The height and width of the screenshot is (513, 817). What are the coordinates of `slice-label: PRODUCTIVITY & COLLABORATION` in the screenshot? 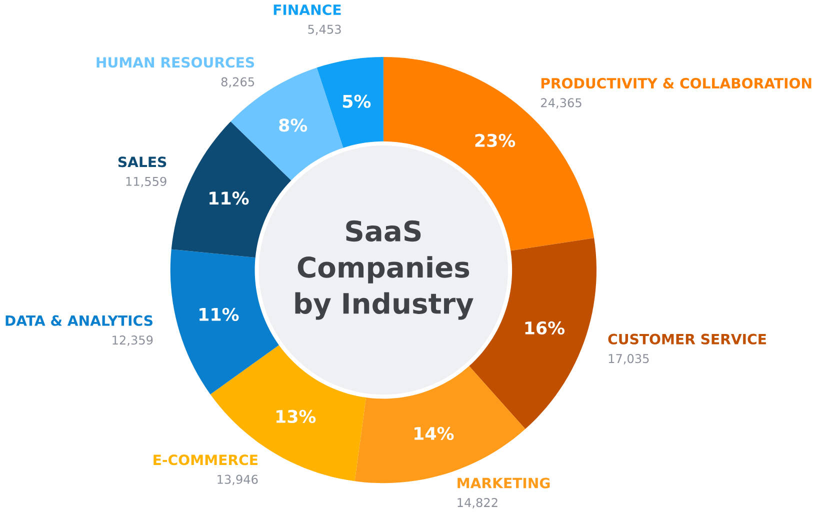 It's located at (676, 83).